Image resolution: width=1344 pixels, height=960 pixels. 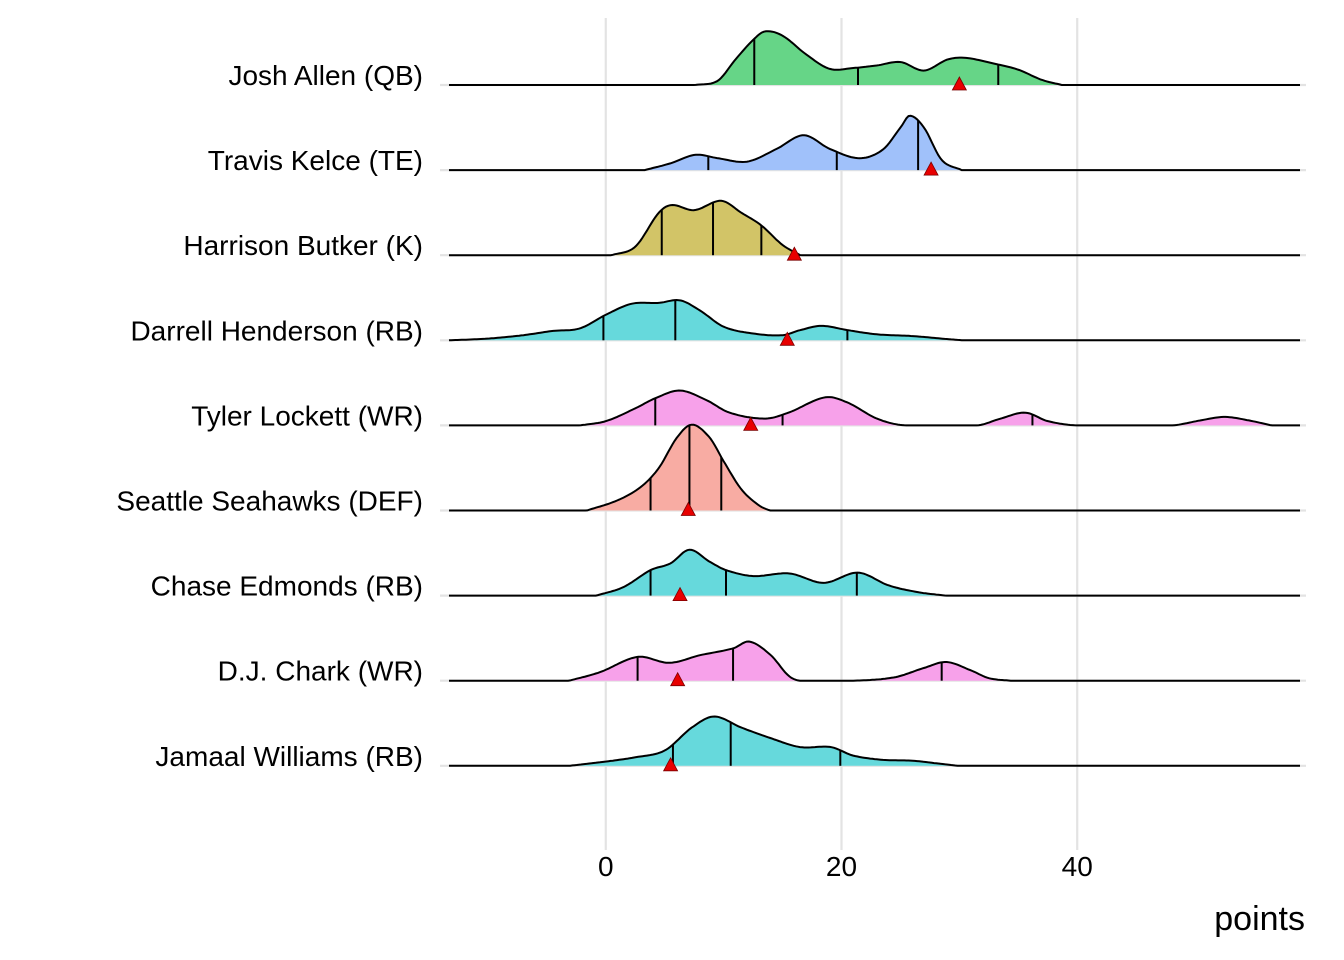 I want to click on y-axis-label: Jamaal Williams (RB), so click(x=289, y=756).